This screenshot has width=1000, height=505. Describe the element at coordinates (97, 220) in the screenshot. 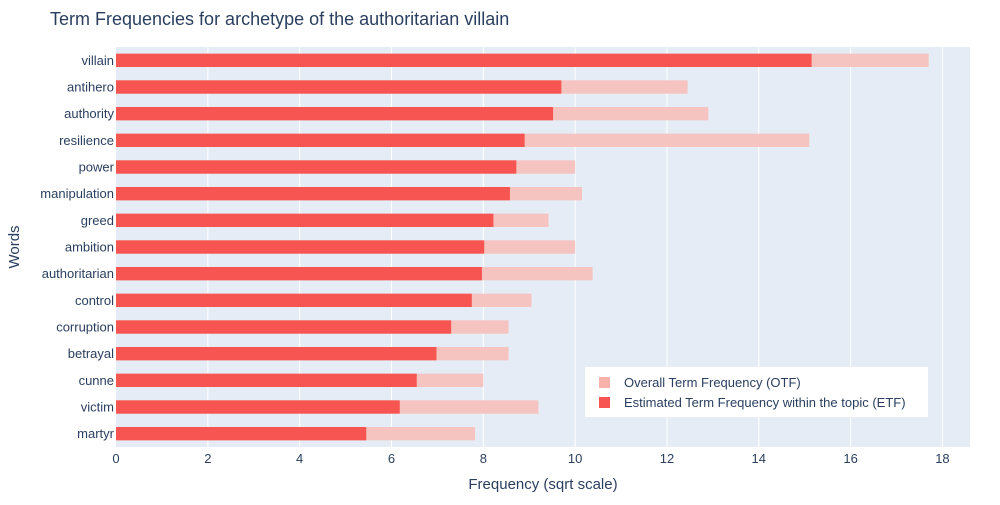

I see `y-tick-label-greed: greed` at that location.